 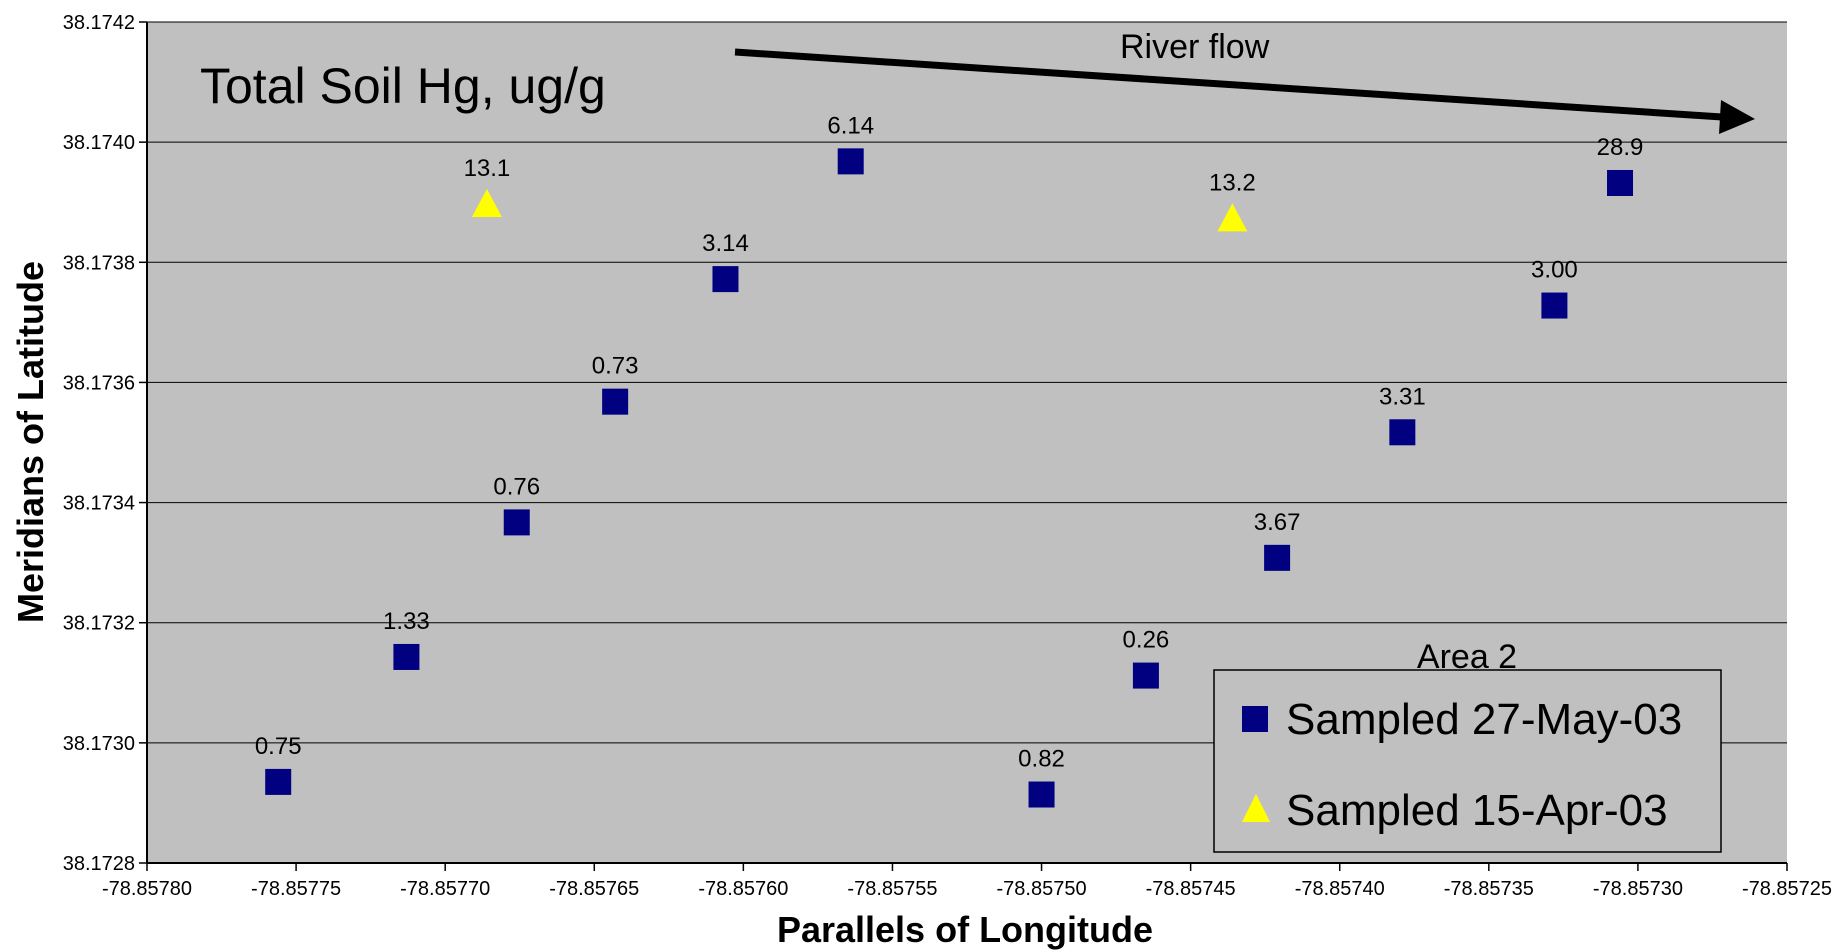 What do you see at coordinates (1489, 889) in the screenshot?
I see `x-tick-label: -78.85735` at bounding box center [1489, 889].